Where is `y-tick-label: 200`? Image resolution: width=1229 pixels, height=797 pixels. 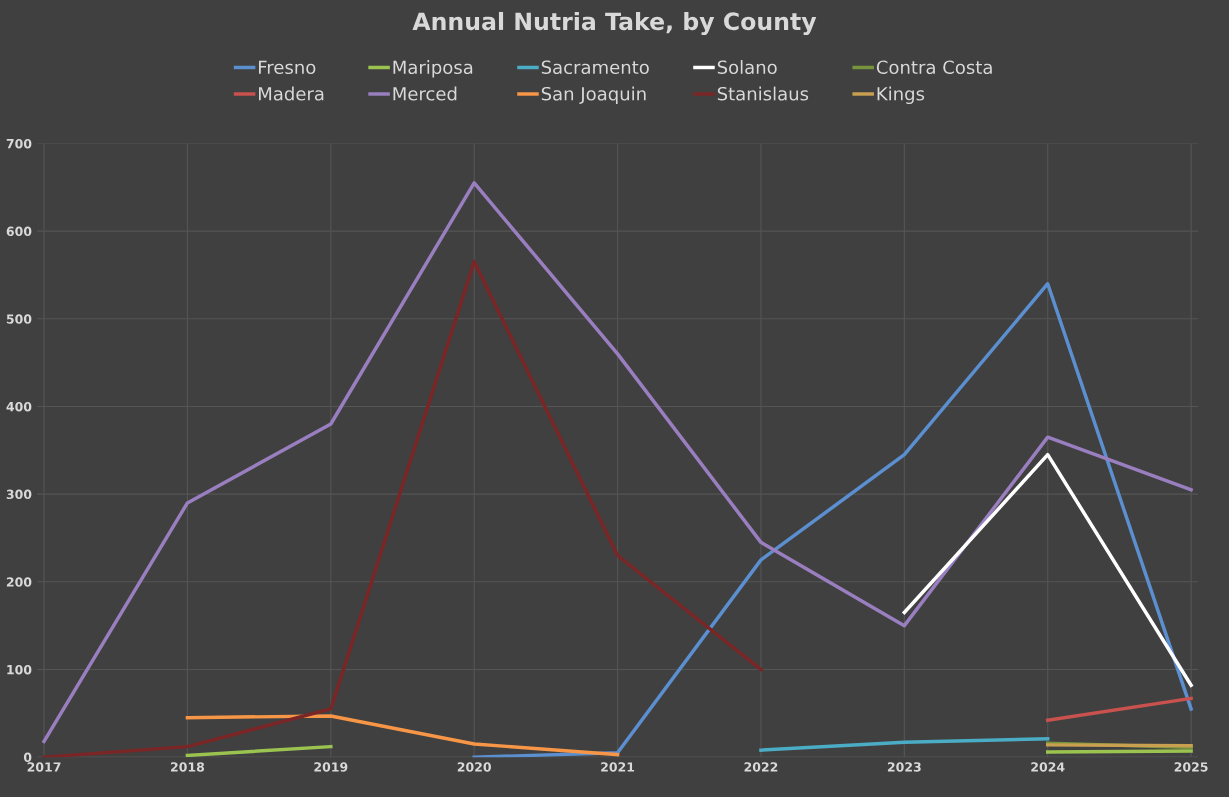 y-tick-label: 200 is located at coordinates (19, 582).